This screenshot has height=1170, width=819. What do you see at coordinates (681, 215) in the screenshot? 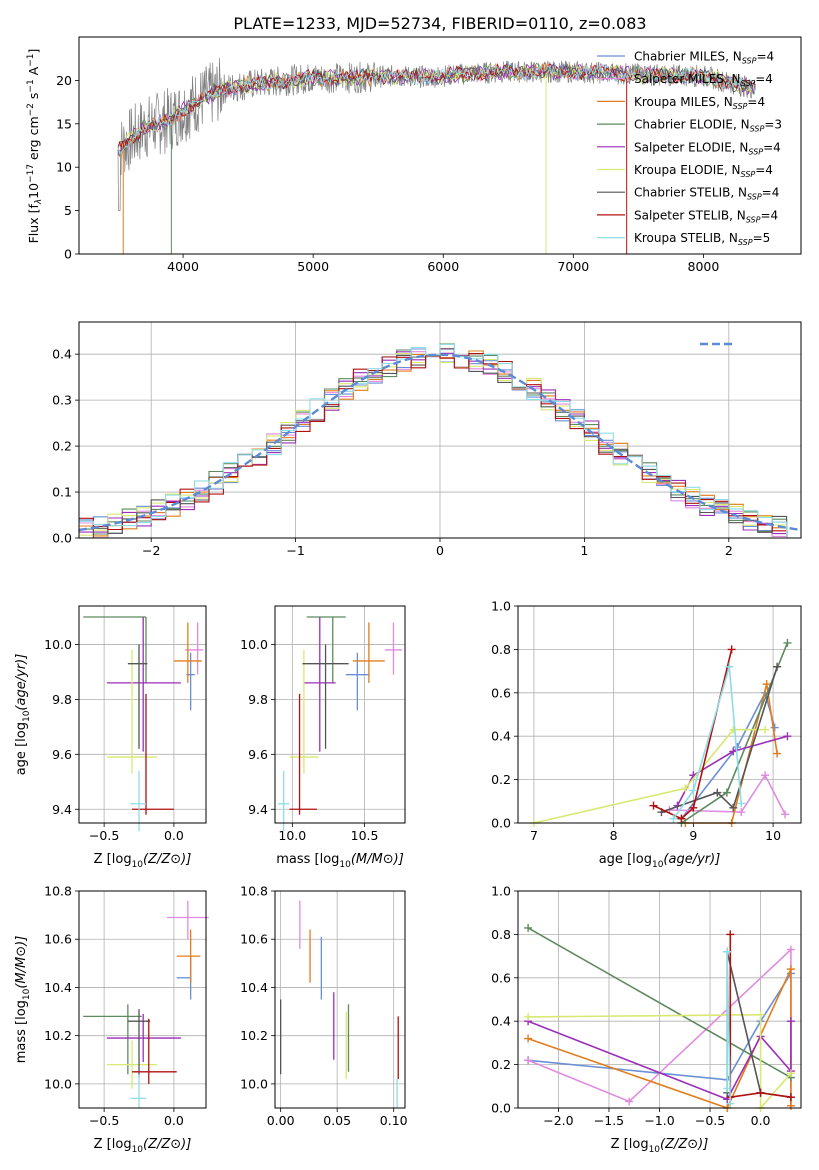
I see `legend-series-name: Salpeter STELIB` at bounding box center [681, 215].